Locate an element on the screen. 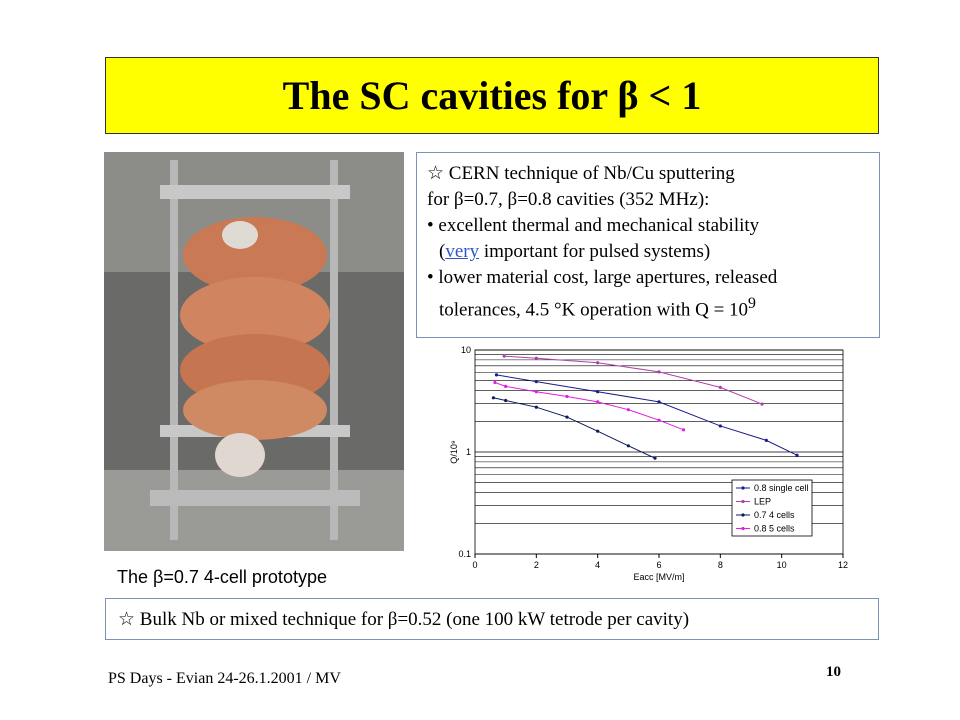  legend-label: 0.8 single cell is located at coordinates (781, 488).